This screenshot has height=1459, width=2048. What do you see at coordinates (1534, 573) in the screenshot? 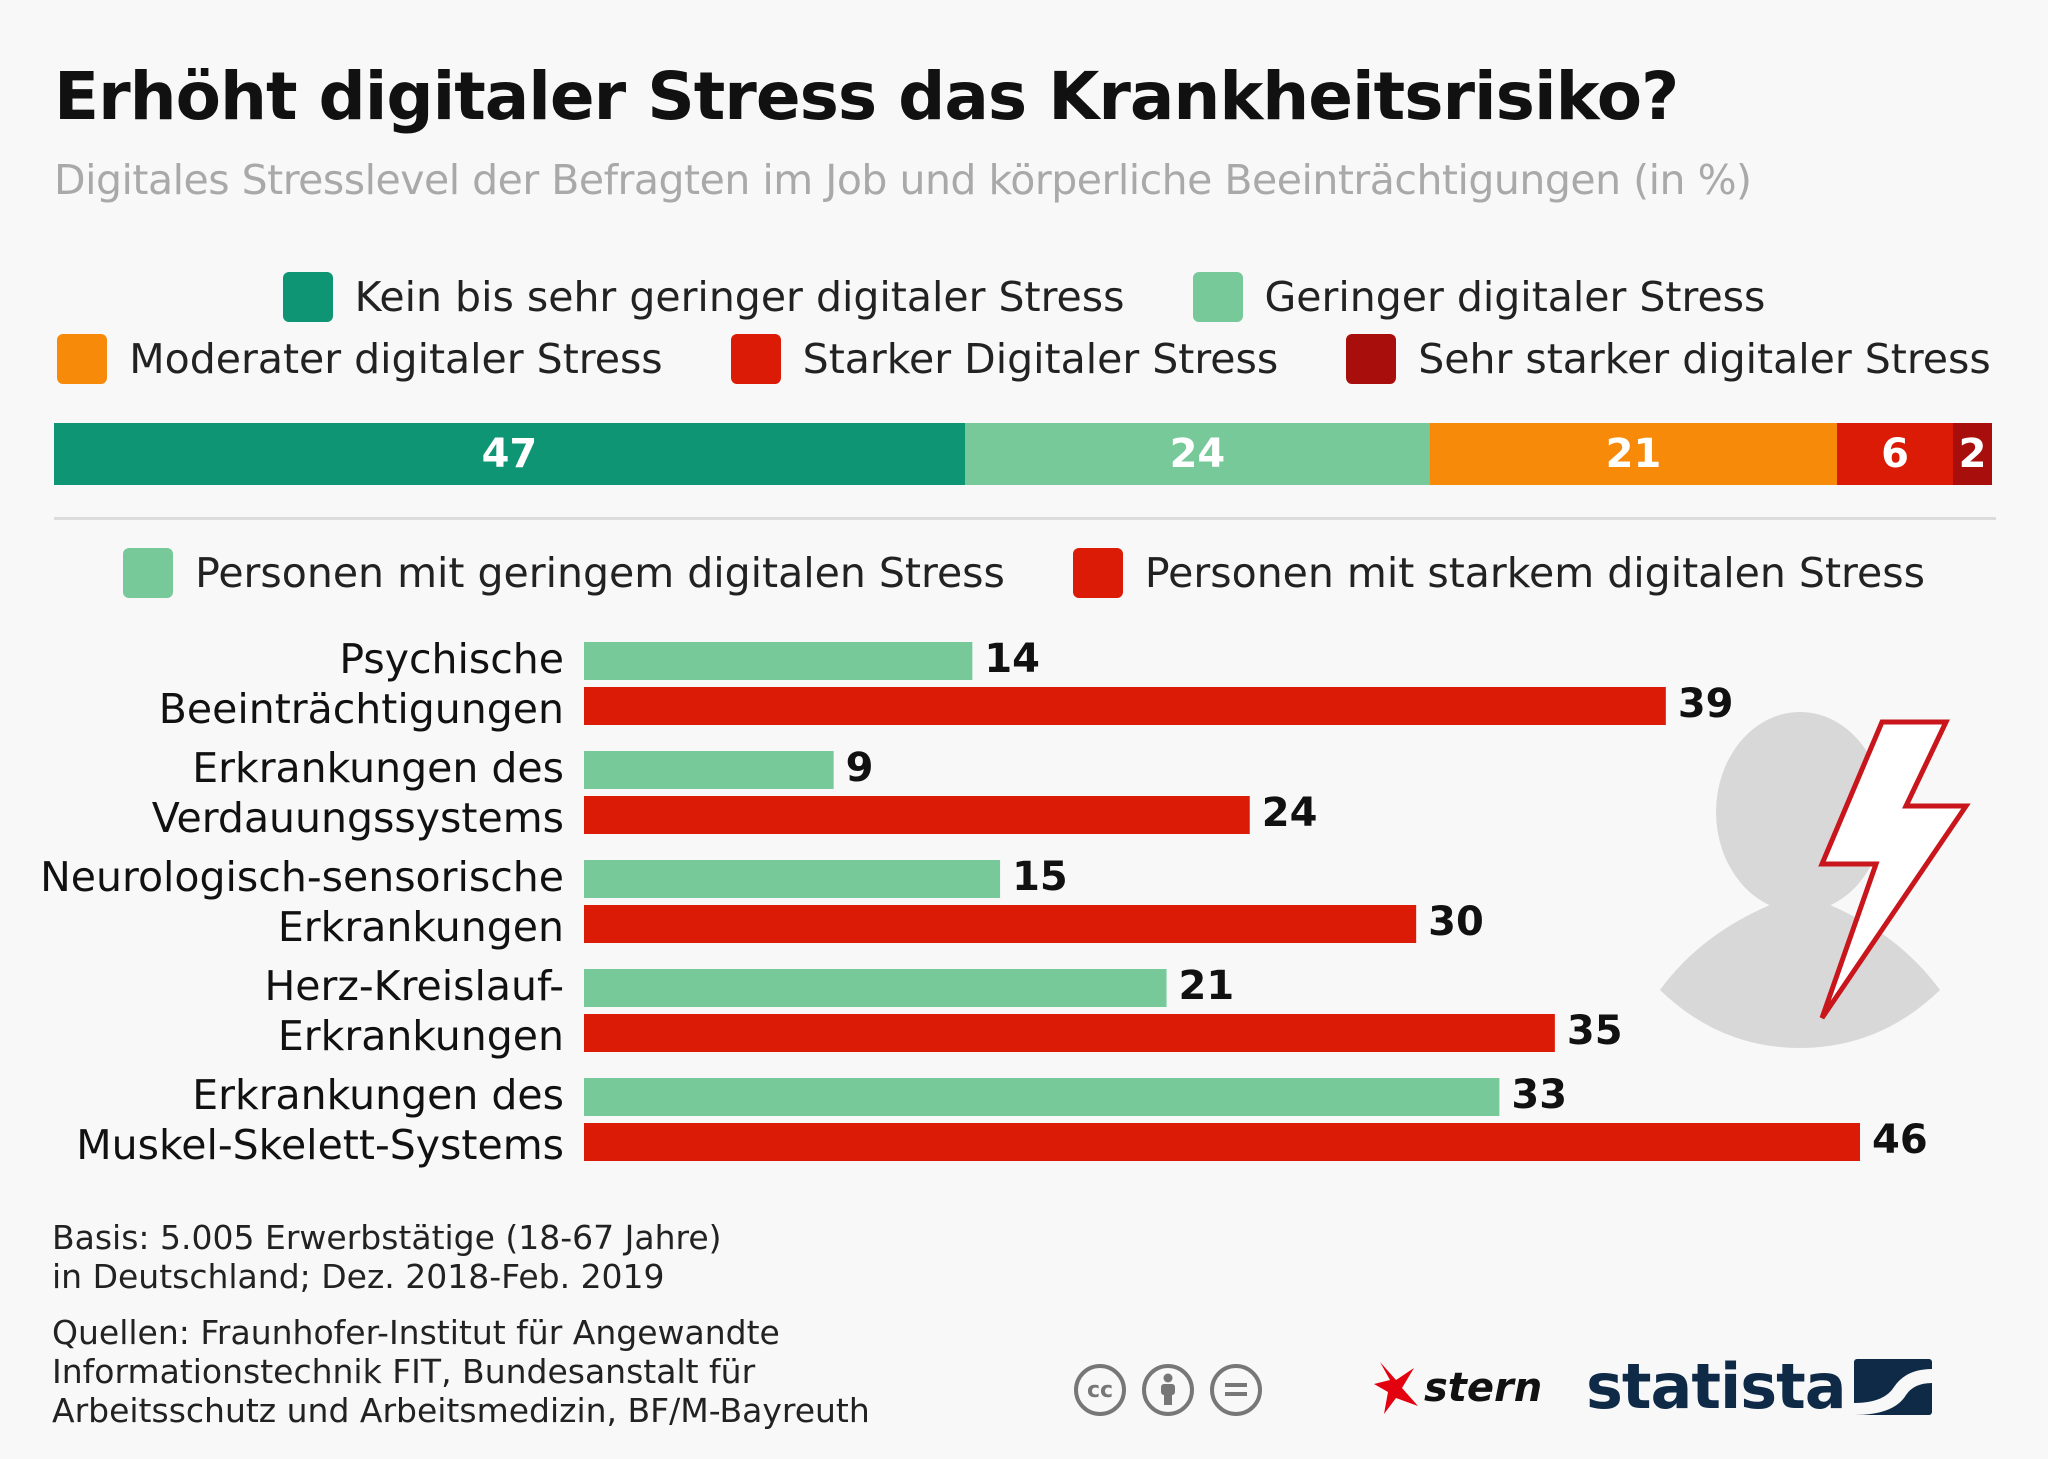
I see `legend-label: Personen mit starkem digitalen Stress` at bounding box center [1534, 573].